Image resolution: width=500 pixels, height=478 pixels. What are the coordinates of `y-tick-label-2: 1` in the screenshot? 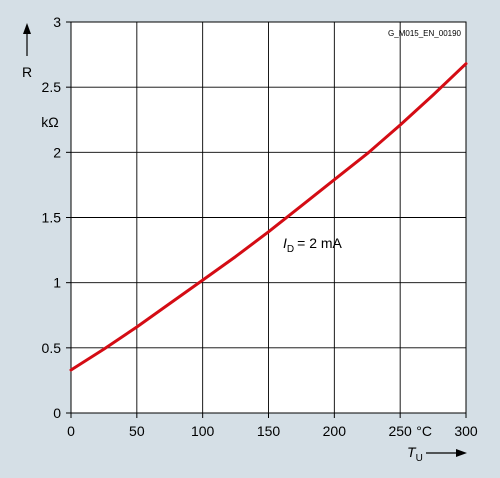 It's located at (57, 283).